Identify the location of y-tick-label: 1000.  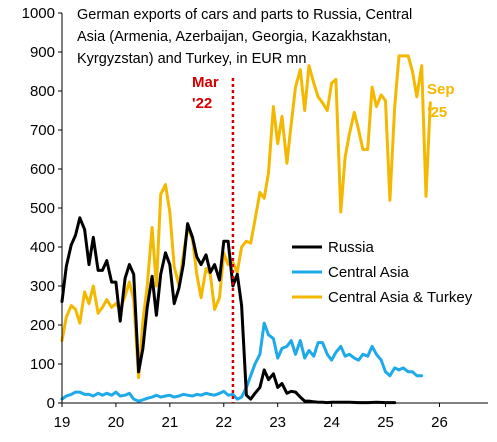
(38, 13).